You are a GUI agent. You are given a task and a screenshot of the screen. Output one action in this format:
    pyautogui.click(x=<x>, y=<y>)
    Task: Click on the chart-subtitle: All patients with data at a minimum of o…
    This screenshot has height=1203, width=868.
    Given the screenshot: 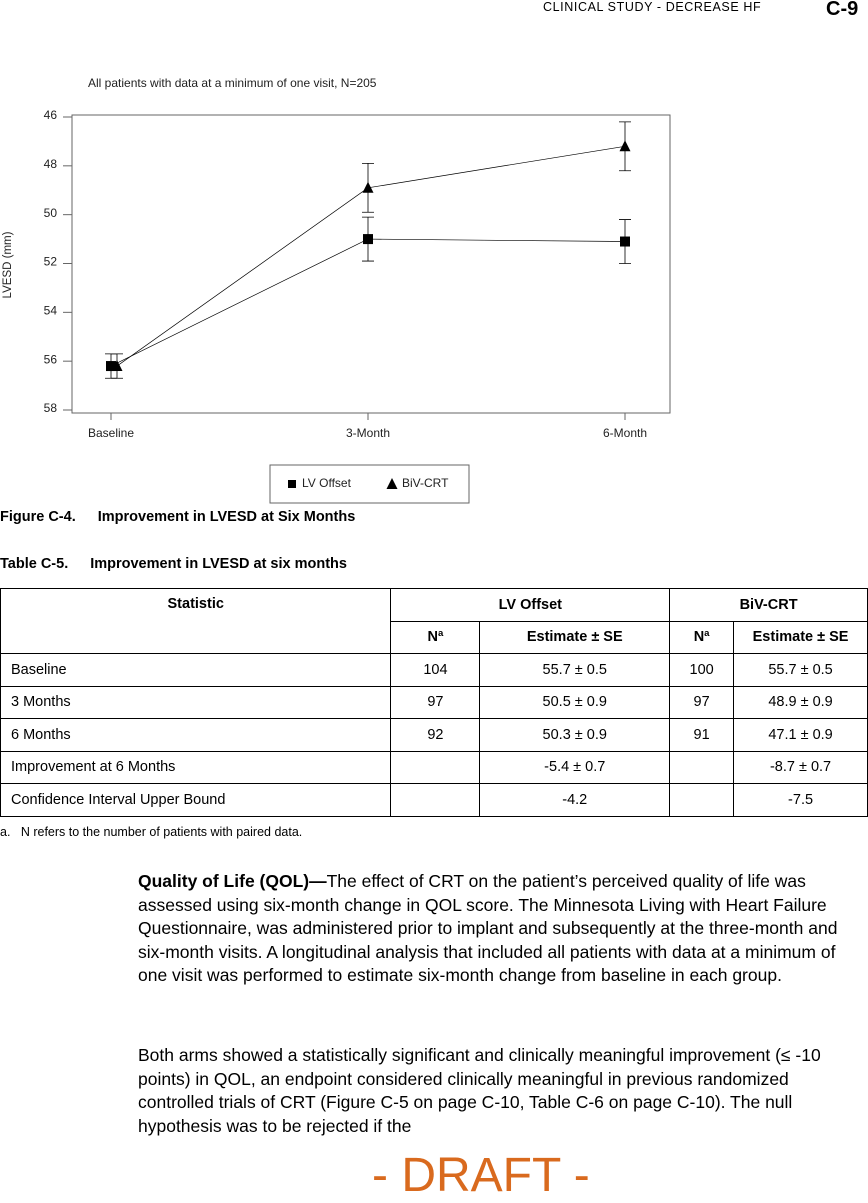 What is the action you would take?
    pyautogui.click(x=232, y=83)
    